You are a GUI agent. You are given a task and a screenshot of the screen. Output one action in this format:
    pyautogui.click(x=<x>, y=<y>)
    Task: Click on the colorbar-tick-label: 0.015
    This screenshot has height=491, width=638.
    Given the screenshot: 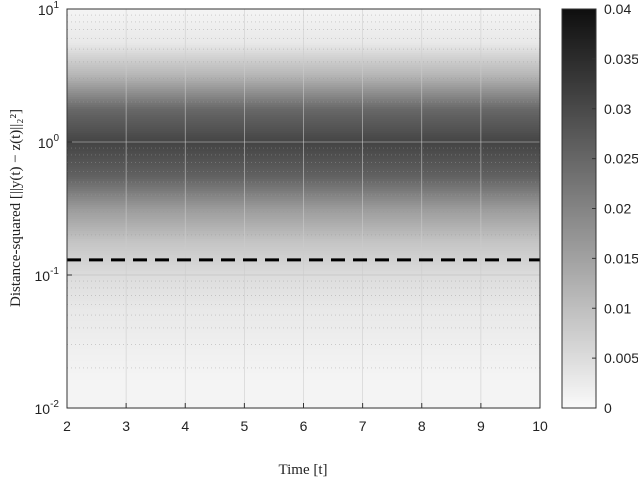 What is the action you would take?
    pyautogui.click(x=621, y=258)
    